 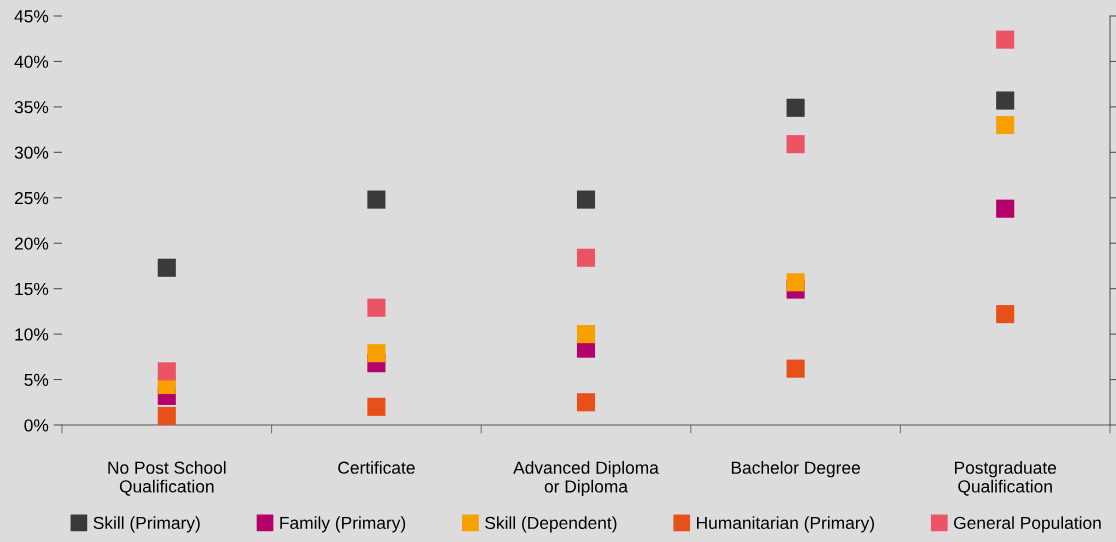 I want to click on legend-label: Humanitarian (Primary), so click(x=785, y=524).